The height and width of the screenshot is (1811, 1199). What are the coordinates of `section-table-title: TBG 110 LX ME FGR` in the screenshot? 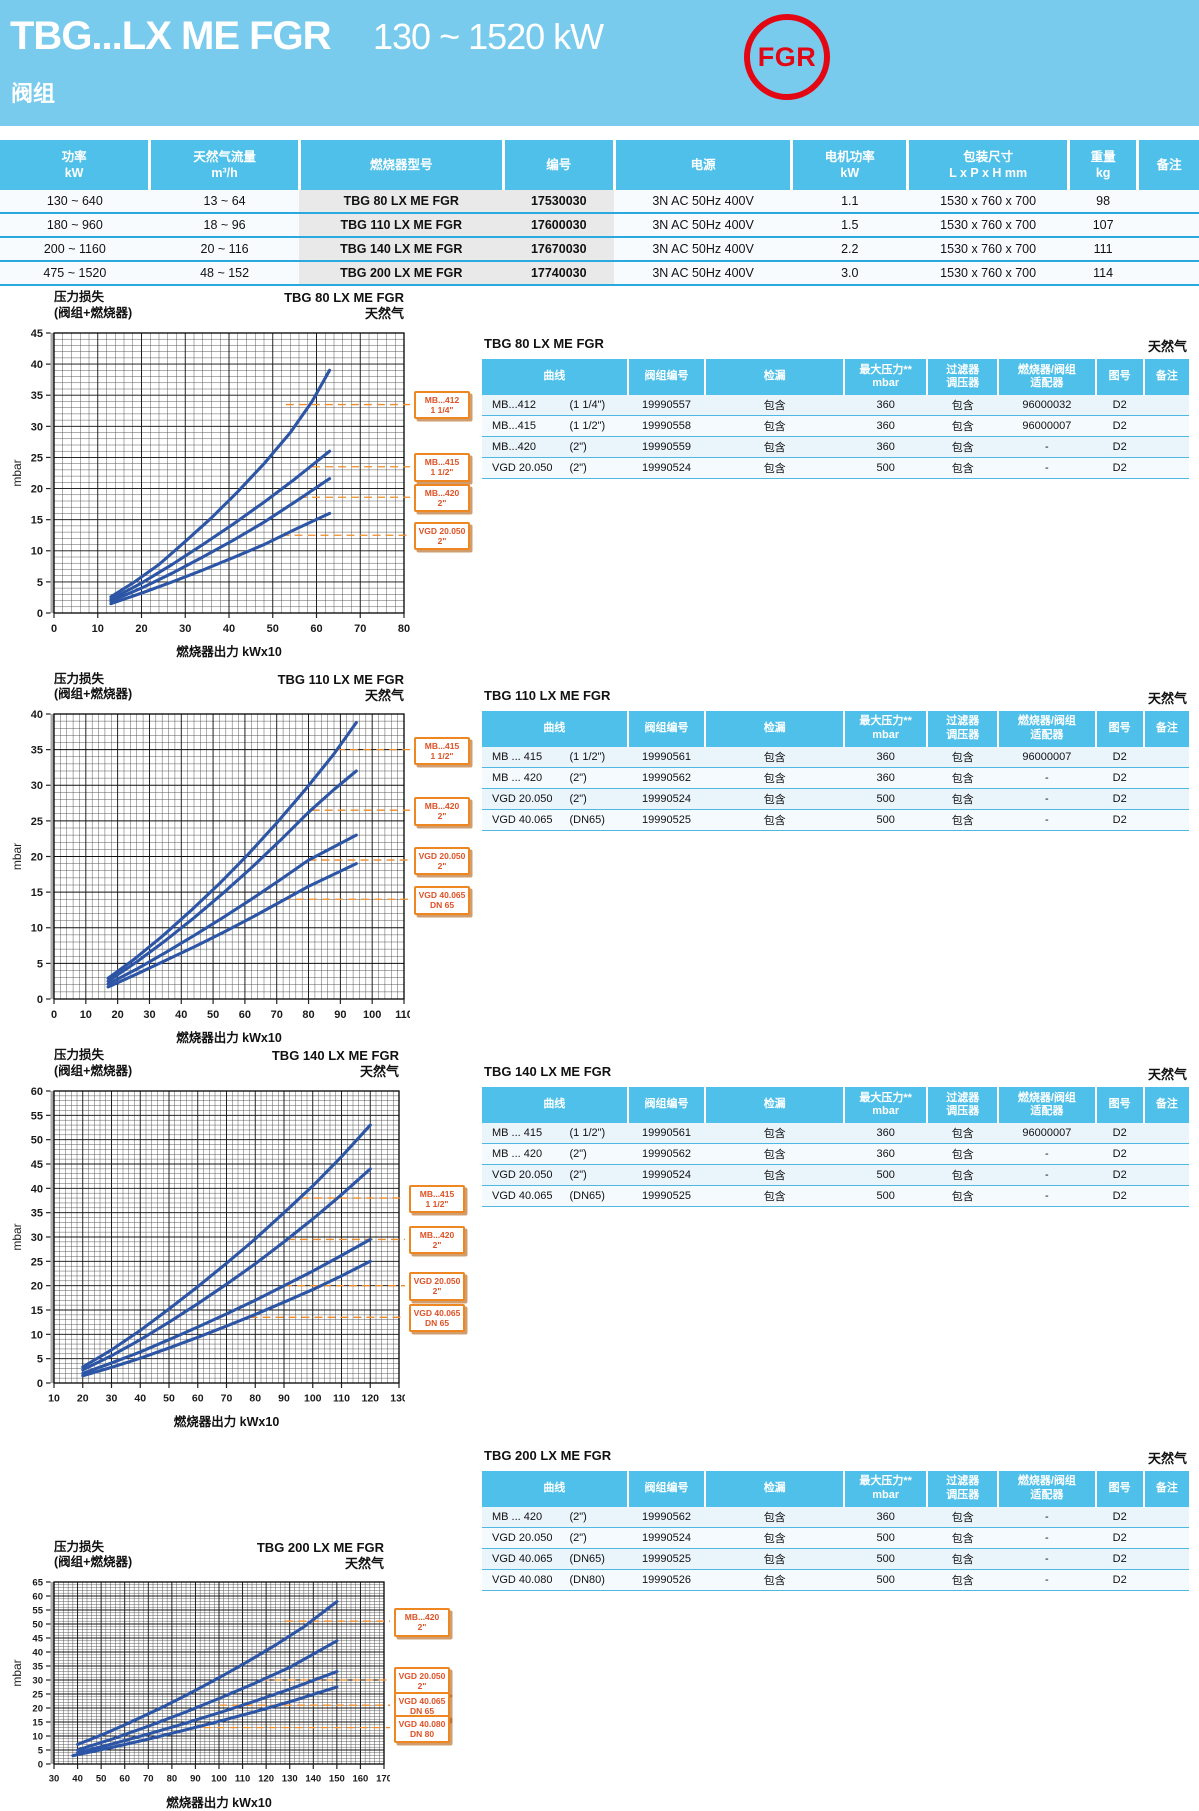 It's located at (547, 697).